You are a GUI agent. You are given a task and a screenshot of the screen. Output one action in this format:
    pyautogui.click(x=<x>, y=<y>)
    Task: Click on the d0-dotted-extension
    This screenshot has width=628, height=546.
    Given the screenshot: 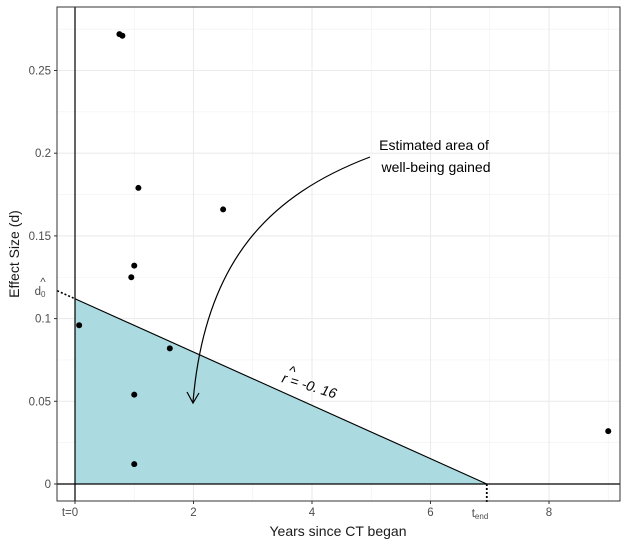 What is the action you would take?
    pyautogui.click(x=66, y=295)
    